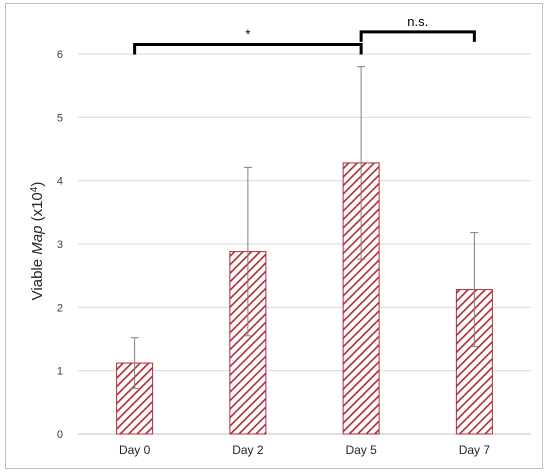 The image size is (550, 476). What do you see at coordinates (475, 450) in the screenshot?
I see `x-tick-label: Day 7` at bounding box center [475, 450].